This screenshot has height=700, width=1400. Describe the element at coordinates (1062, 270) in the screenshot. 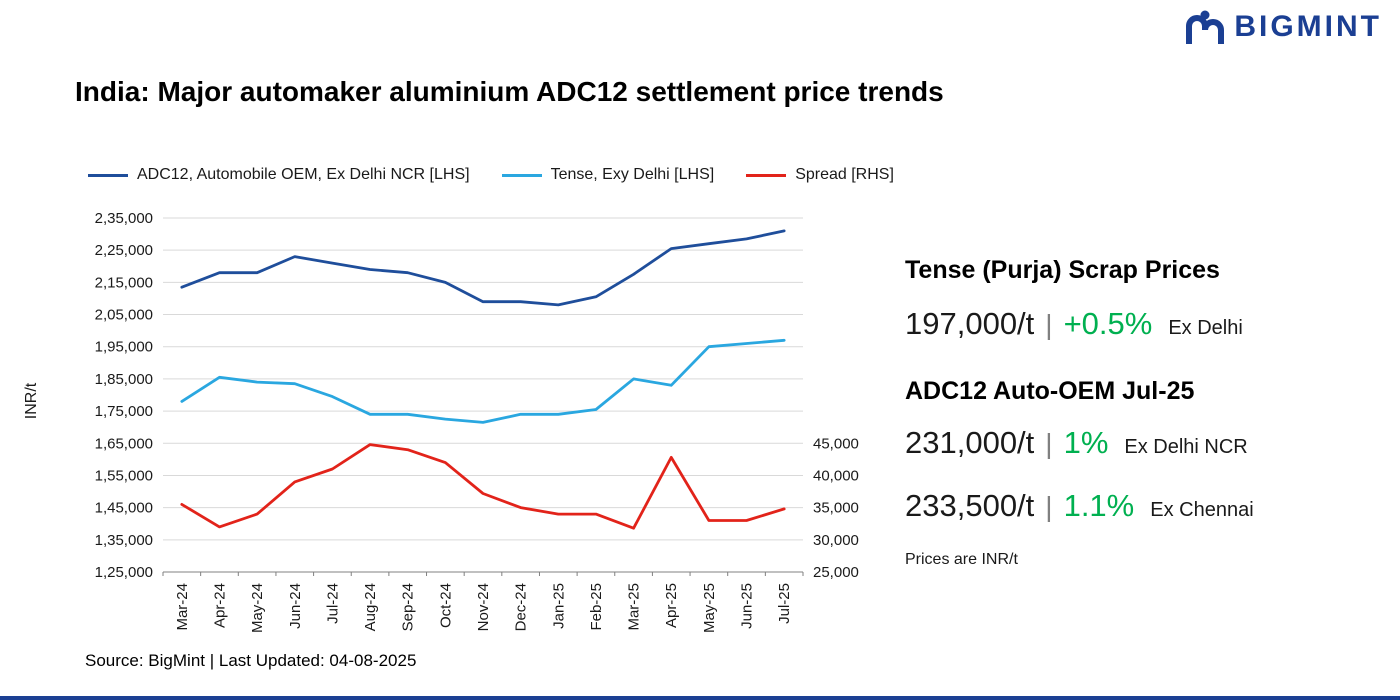

I see `scrap-prices-heading: Tense (Purja) Scrap Prices` at that location.